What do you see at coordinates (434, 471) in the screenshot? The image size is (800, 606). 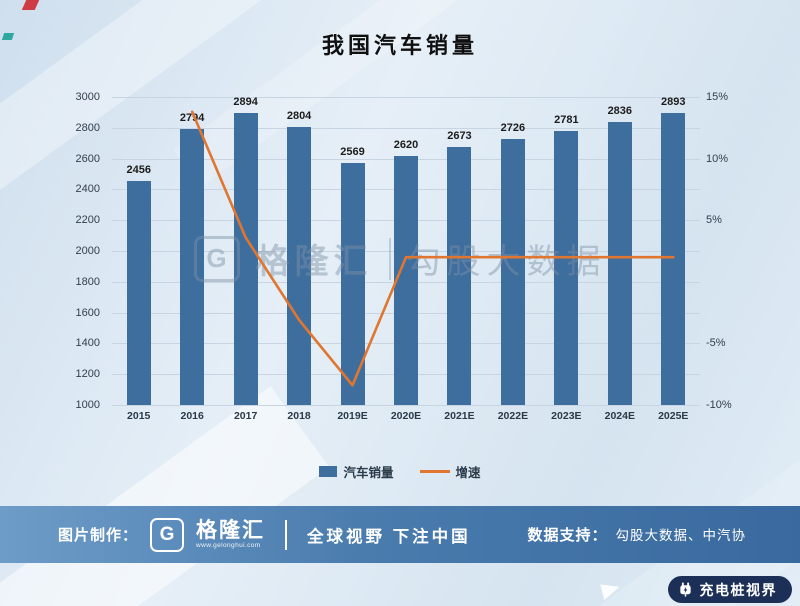 I see `legend-line-swatch` at bounding box center [434, 471].